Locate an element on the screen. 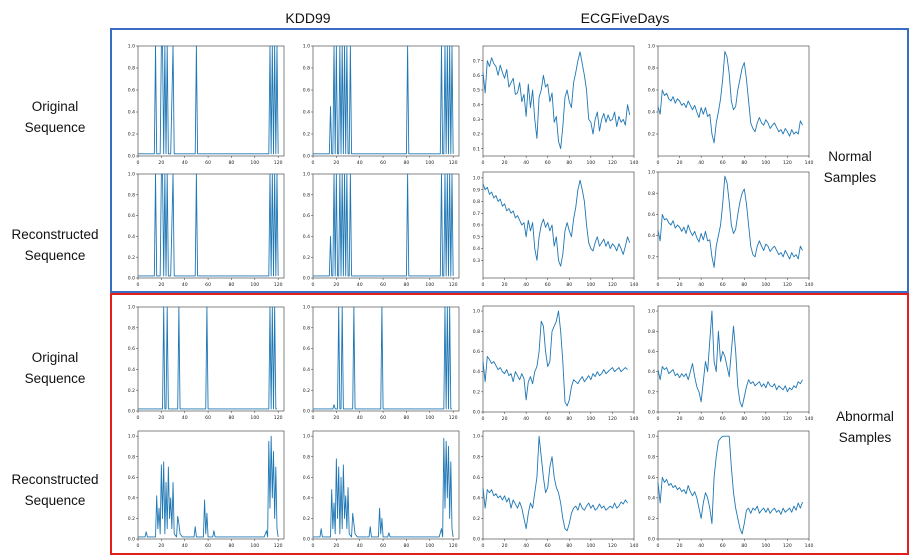 This screenshot has height=555, width=909. plot-kdd-normal-reconstructed-1: 0 20 40 60 80 100 120 0.0 0.2 0.4 0.6 0.8 1.0 is located at coordinates (206, 230).